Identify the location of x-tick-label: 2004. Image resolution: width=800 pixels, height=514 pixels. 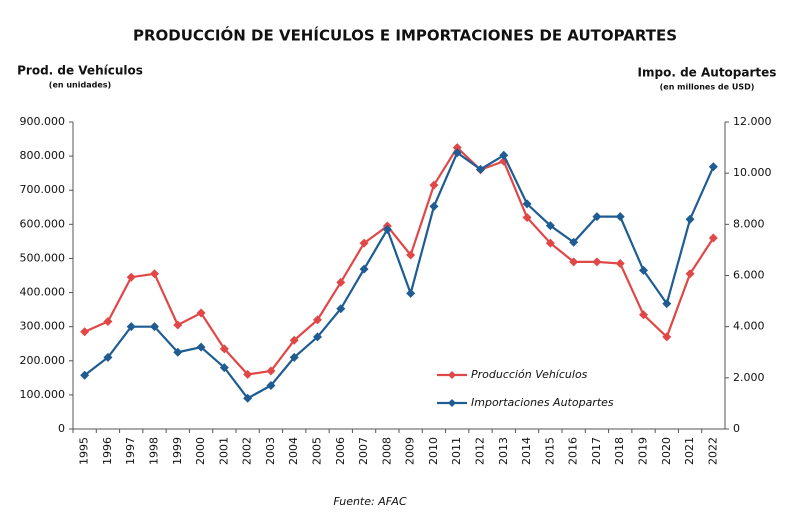
(293, 451).